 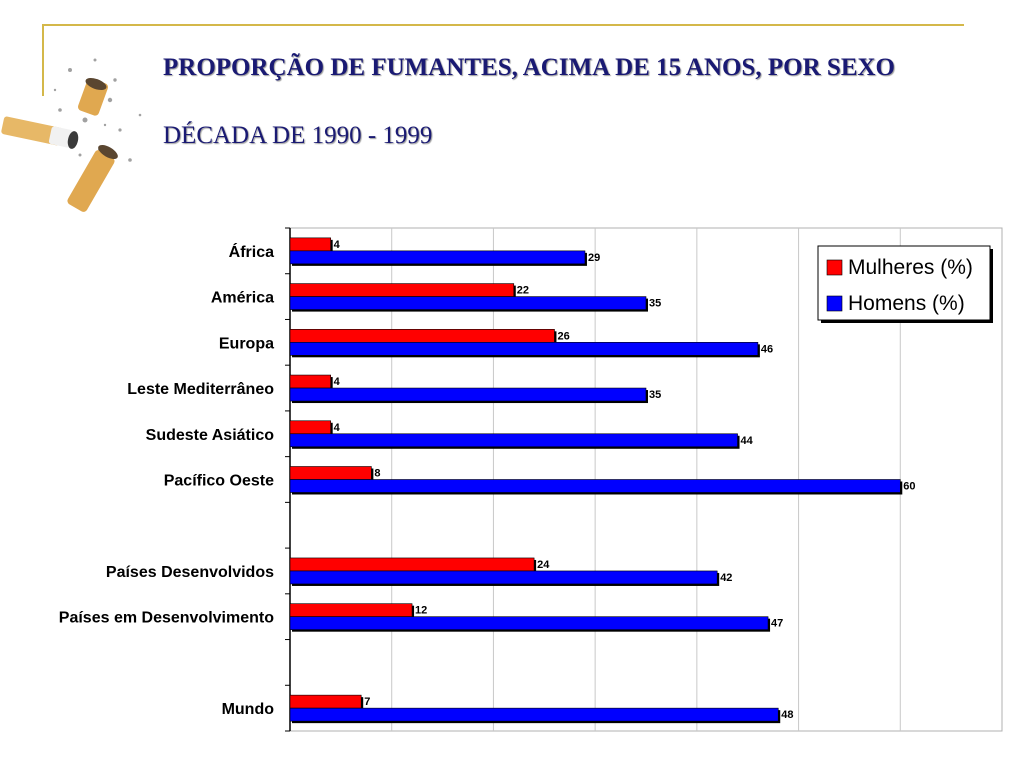 I want to click on category-label: Leste Mediterrâneo, so click(x=200, y=389).